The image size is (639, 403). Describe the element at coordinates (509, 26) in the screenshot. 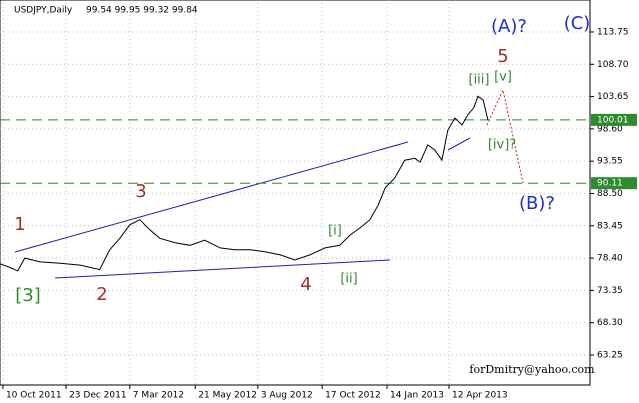

I see `wave-label: (A)?` at that location.